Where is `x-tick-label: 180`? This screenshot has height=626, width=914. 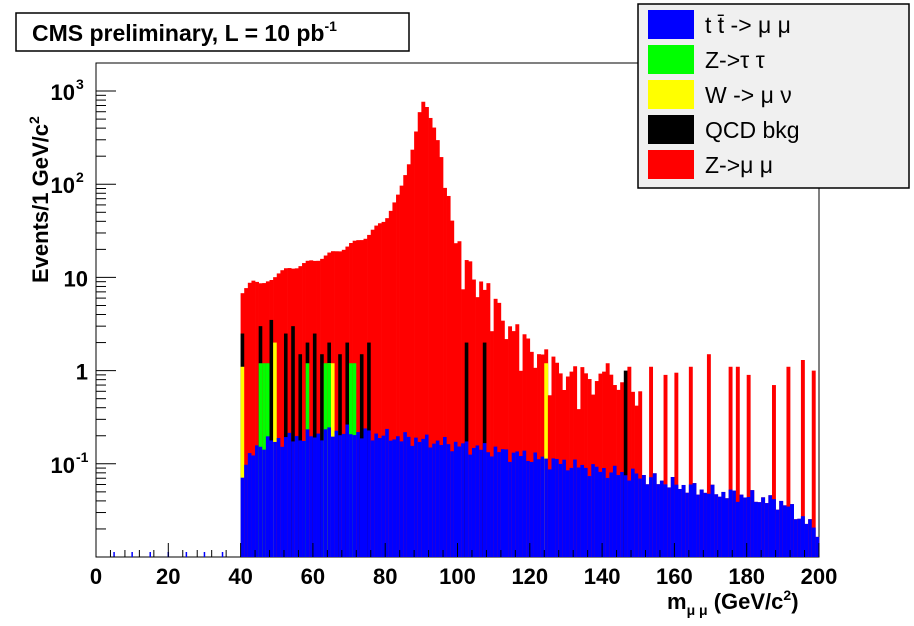
x-tick-label: 180 is located at coordinates (746, 576).